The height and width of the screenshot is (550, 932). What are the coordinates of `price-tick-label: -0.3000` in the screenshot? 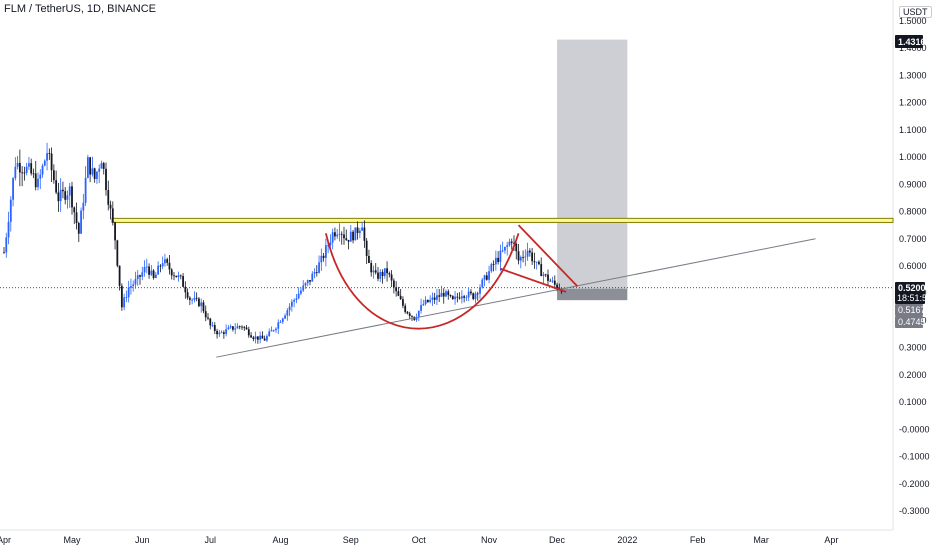 It's located at (914, 511).